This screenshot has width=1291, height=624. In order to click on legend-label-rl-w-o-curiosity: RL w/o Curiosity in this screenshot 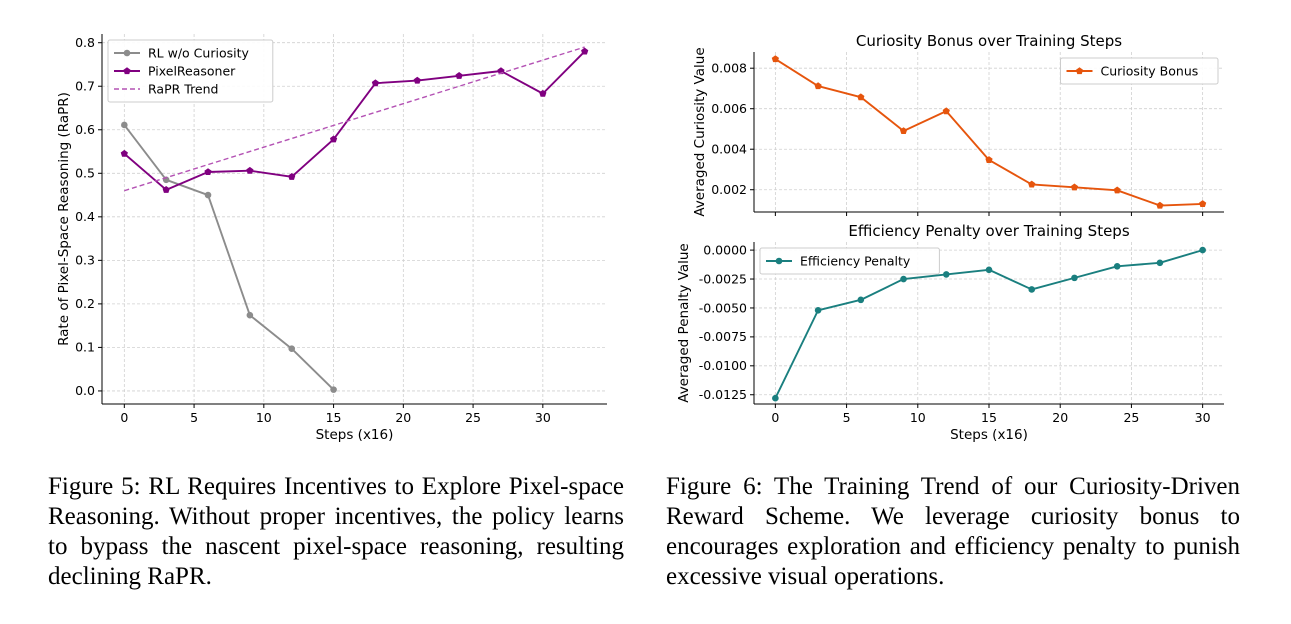, I will do `click(198, 52)`.